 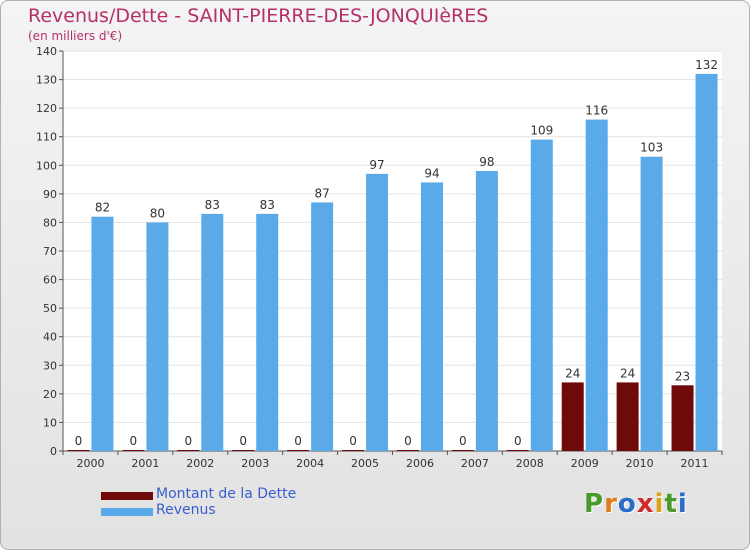 I want to click on x-tick-label: 2000, so click(x=90, y=463).